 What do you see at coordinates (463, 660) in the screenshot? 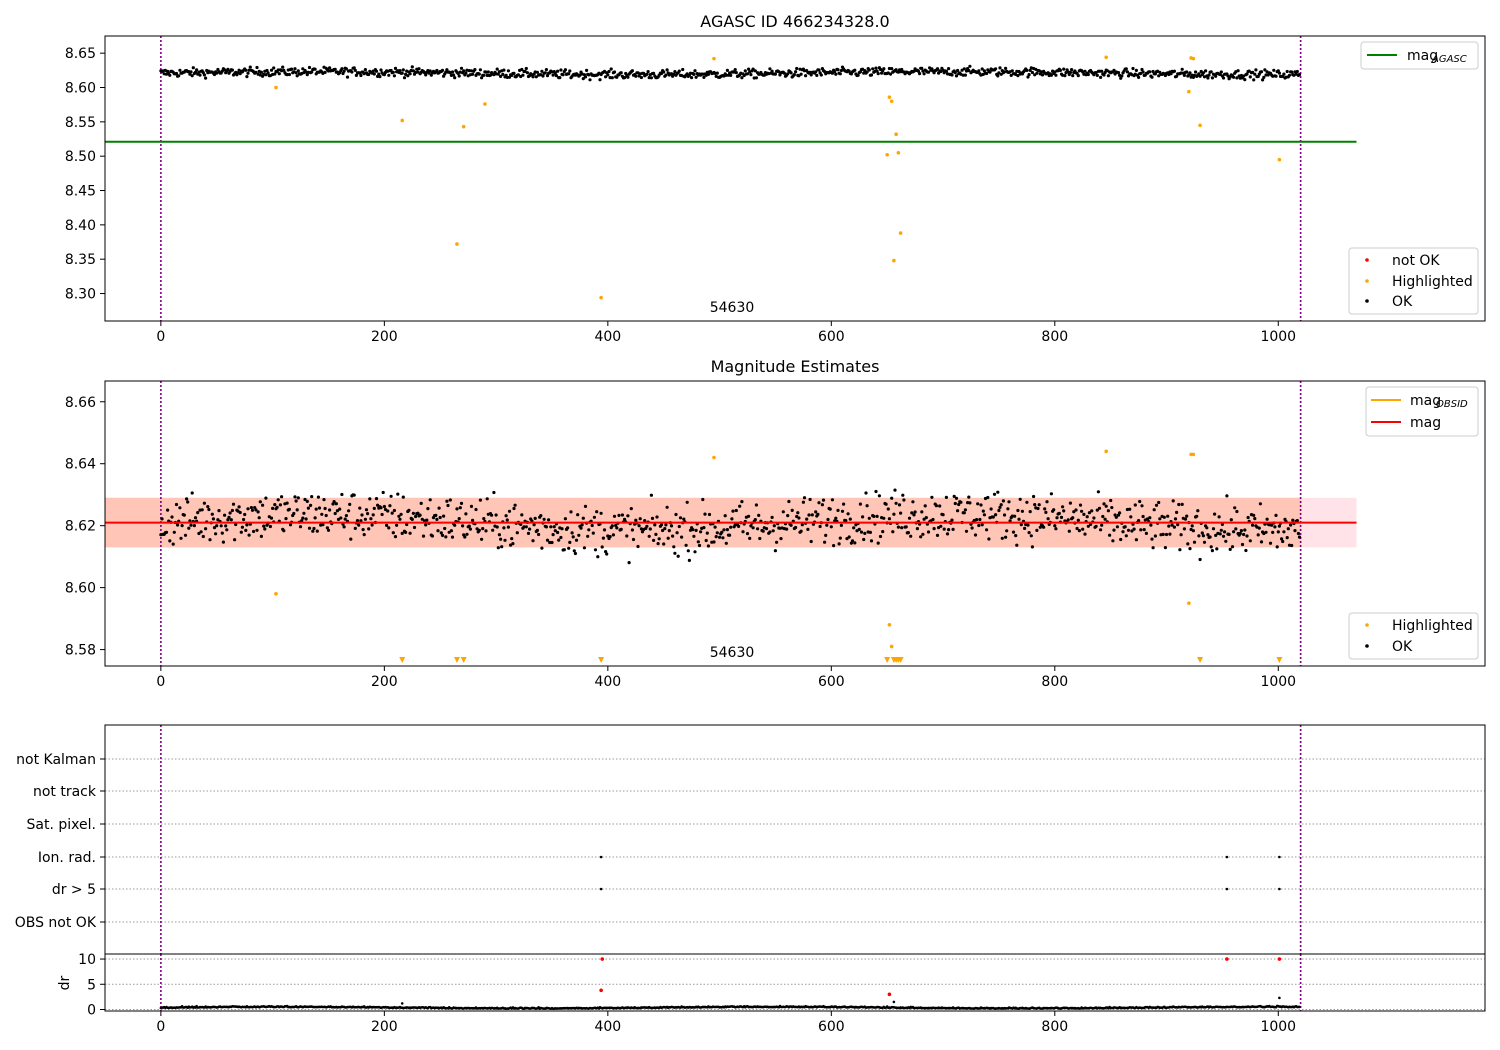
I see `clipped-point-marker` at bounding box center [463, 660].